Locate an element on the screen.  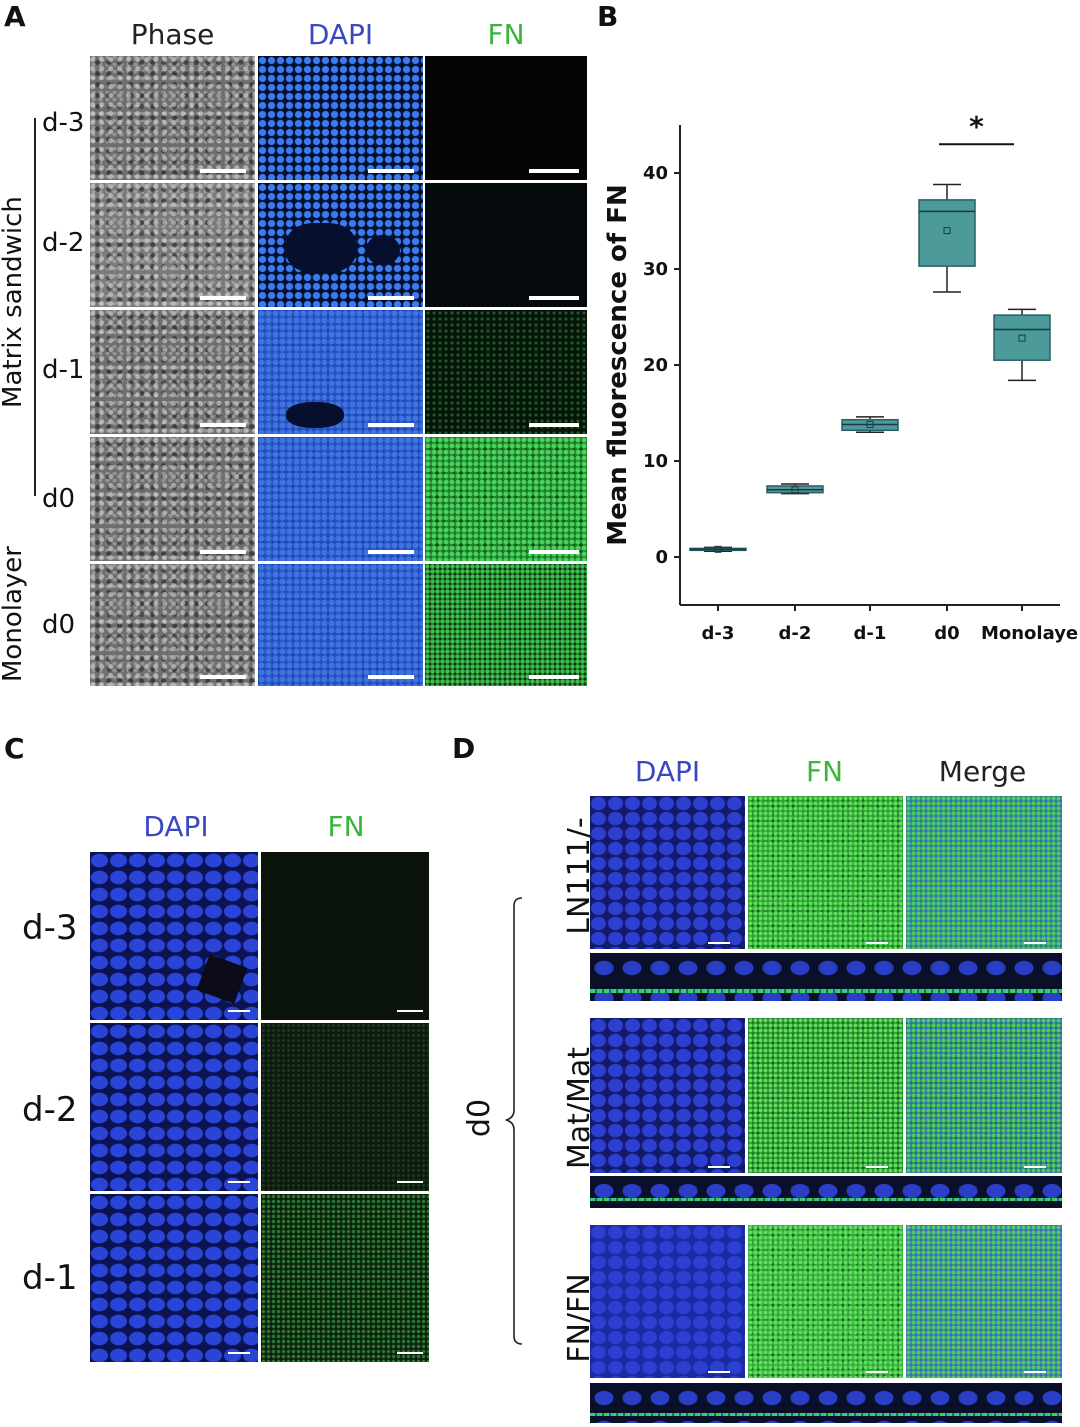
x-tick-label: d0 is located at coordinates (946, 633).